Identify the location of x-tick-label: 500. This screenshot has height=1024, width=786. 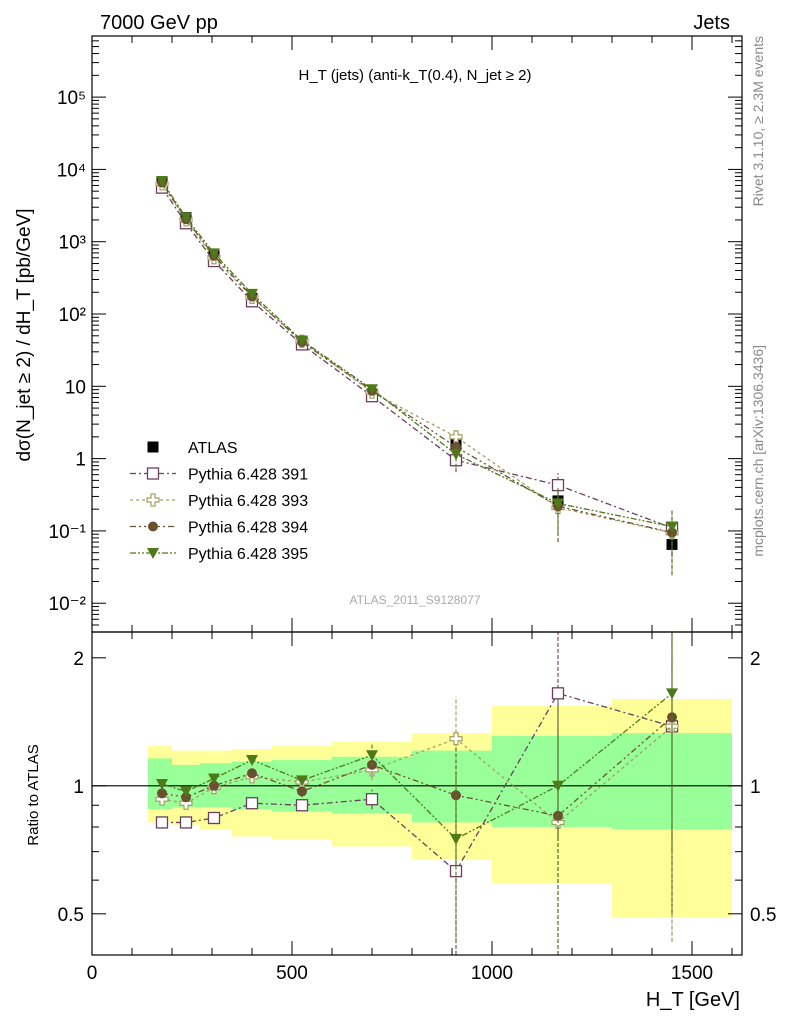
(292, 973).